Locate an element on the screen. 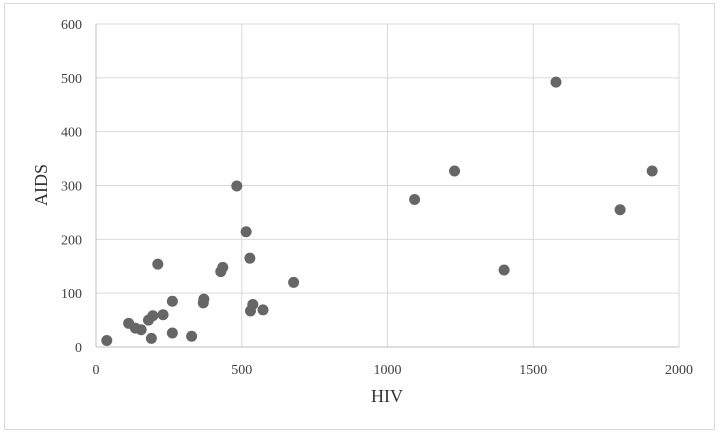 This screenshot has height=435, width=722. x-tick-label: 1000 is located at coordinates (388, 370).